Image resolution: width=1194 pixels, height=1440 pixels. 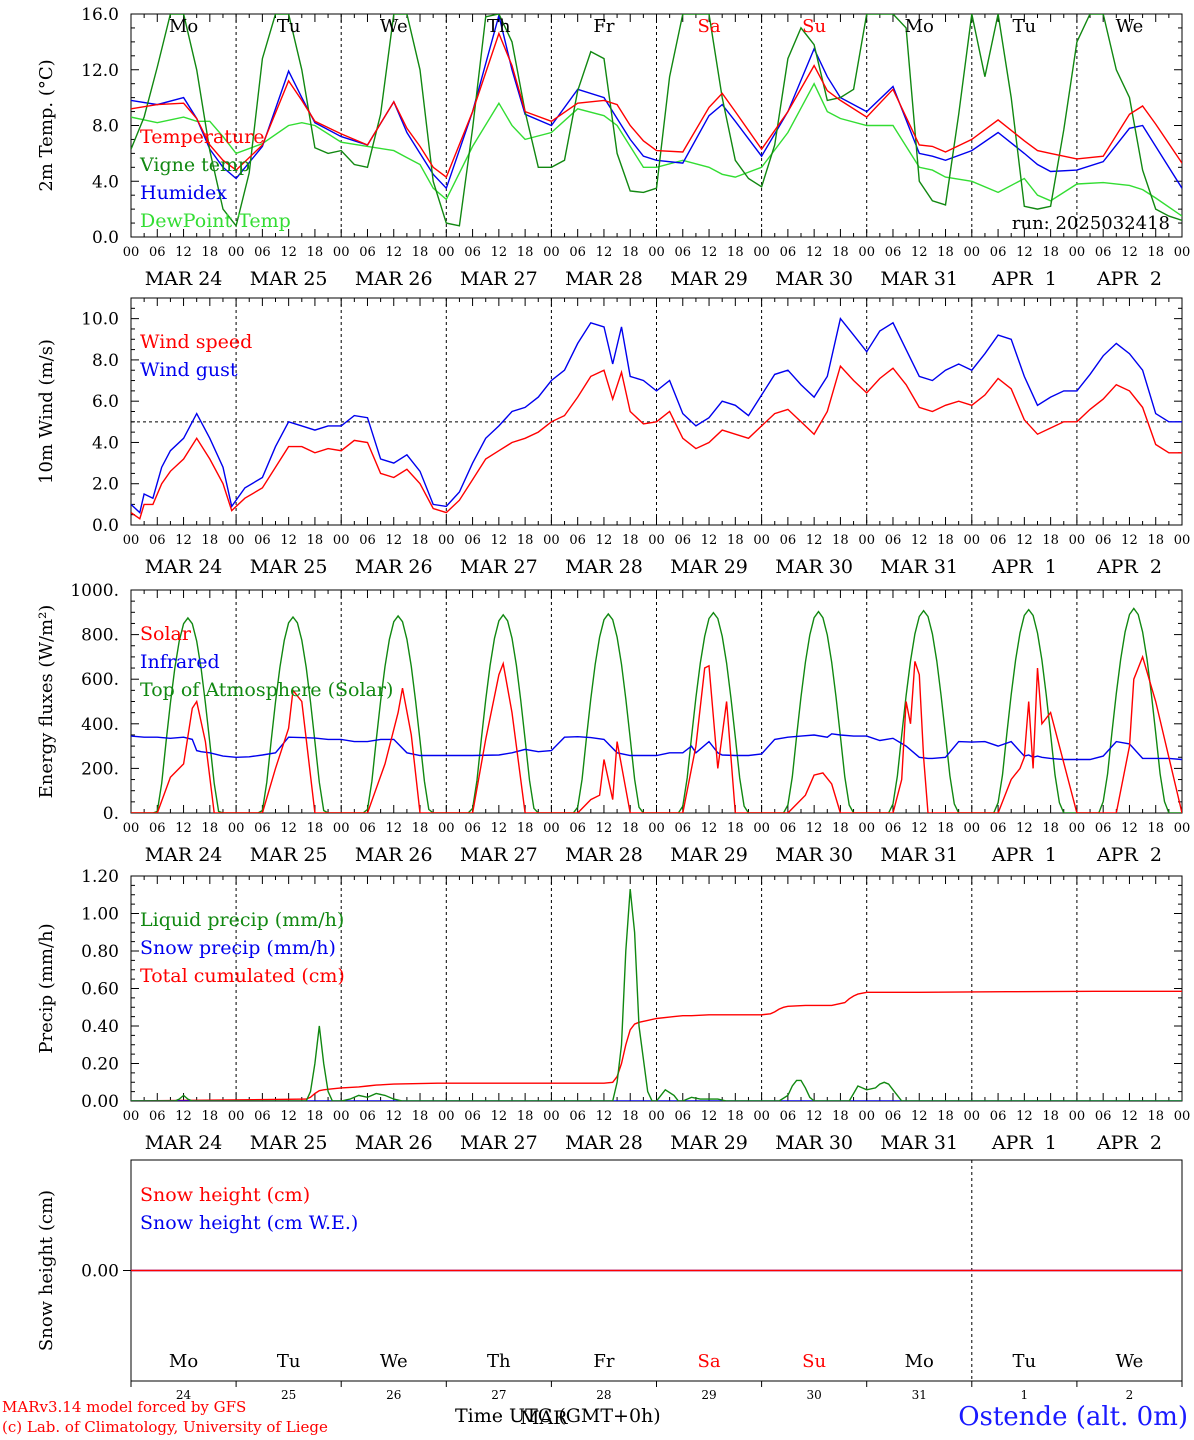 What do you see at coordinates (100, 952) in the screenshot?
I see `y-tick-label: 0.80` at bounding box center [100, 952].